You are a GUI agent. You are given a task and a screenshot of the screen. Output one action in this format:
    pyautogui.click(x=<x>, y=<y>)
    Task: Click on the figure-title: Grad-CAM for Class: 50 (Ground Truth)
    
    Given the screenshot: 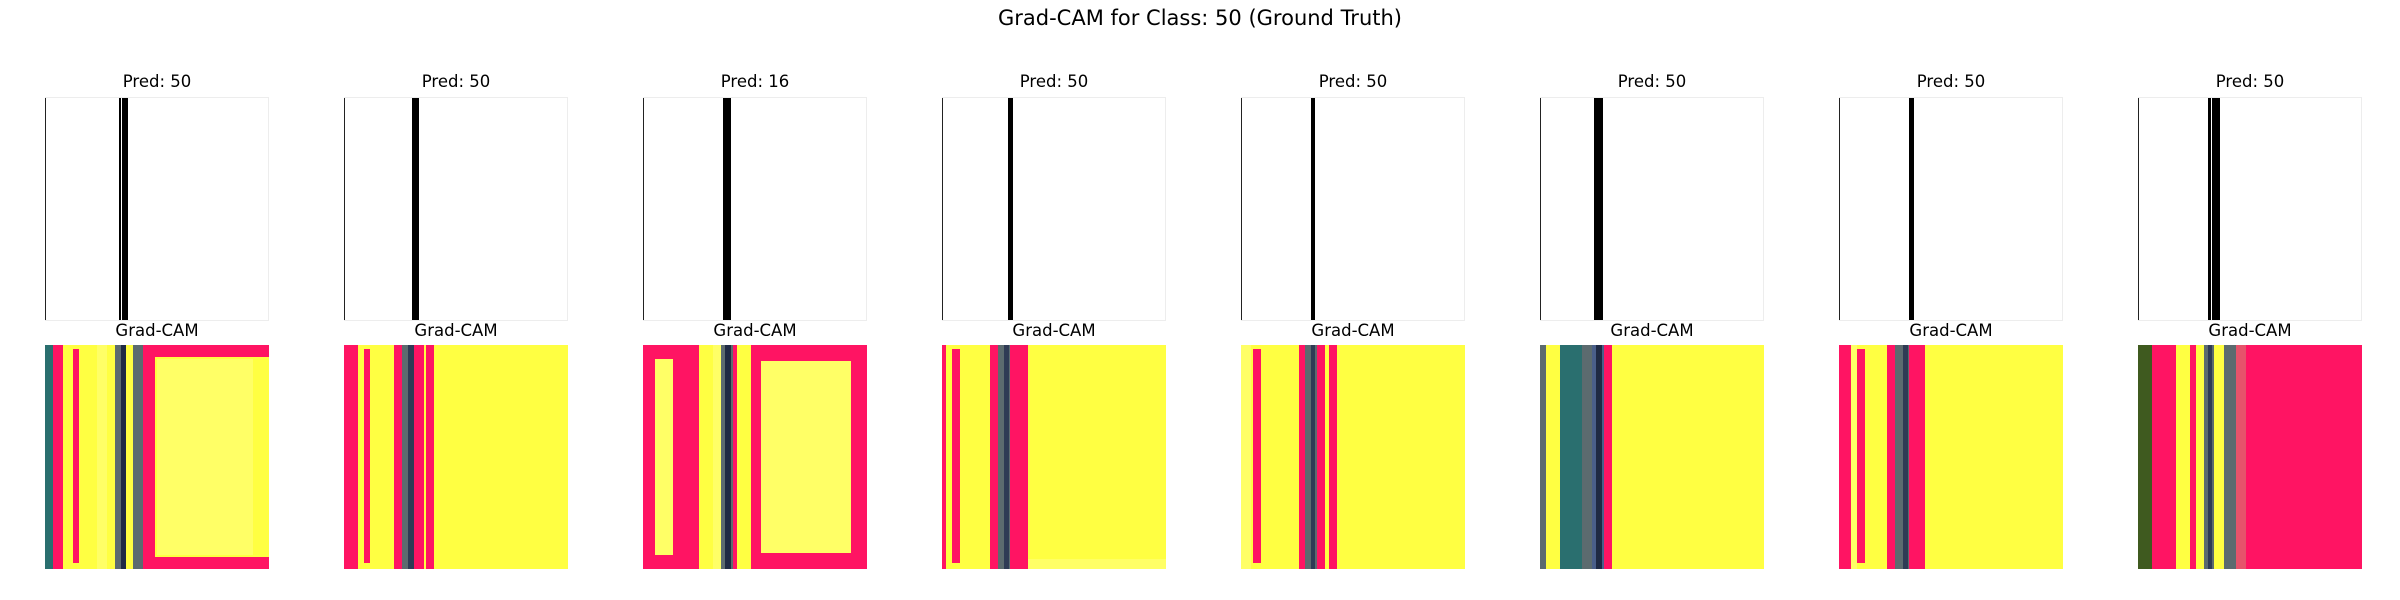 What is the action you would take?
    pyautogui.click(x=1200, y=18)
    